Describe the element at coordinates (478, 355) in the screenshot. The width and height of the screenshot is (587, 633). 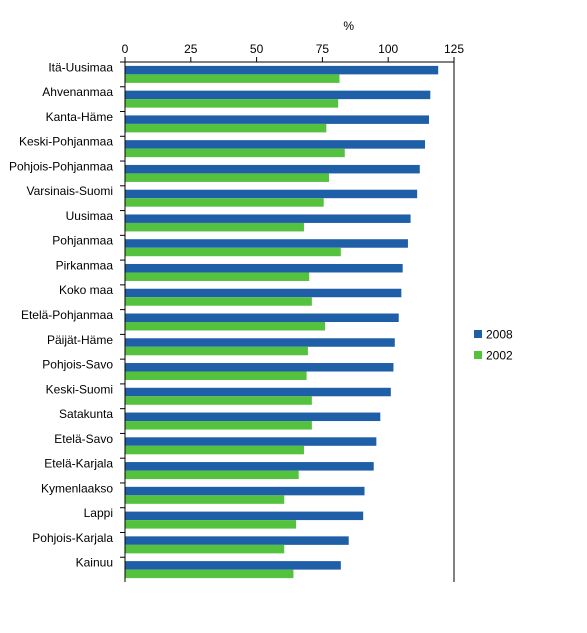
I see `legend-swatch-2002` at that location.